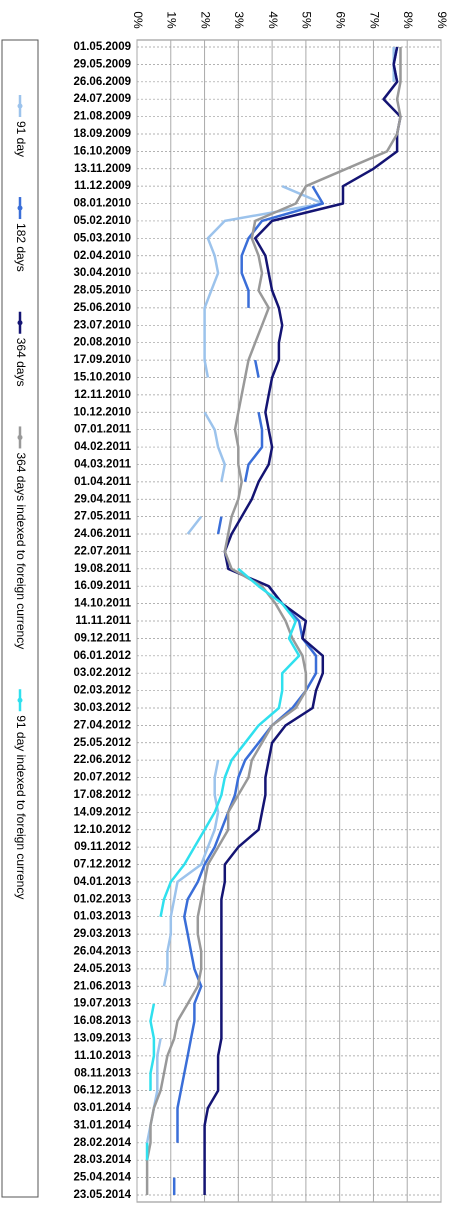 Image resolution: width=466 pixels, height=1212 pixels. What do you see at coordinates (239, 20) in the screenshot?
I see `y-tick-label: 3%` at bounding box center [239, 20].